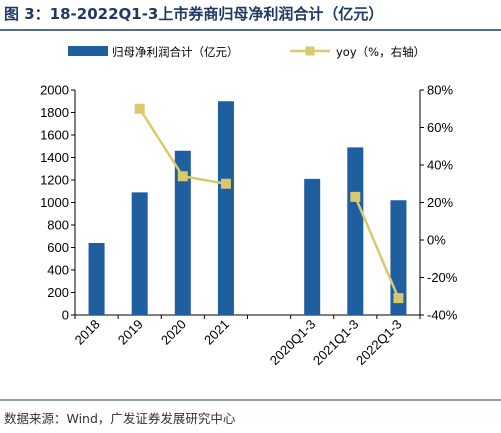  Describe the element at coordinates (54, 202) in the screenshot. I see `y-left-tick-label: 1000` at that location.